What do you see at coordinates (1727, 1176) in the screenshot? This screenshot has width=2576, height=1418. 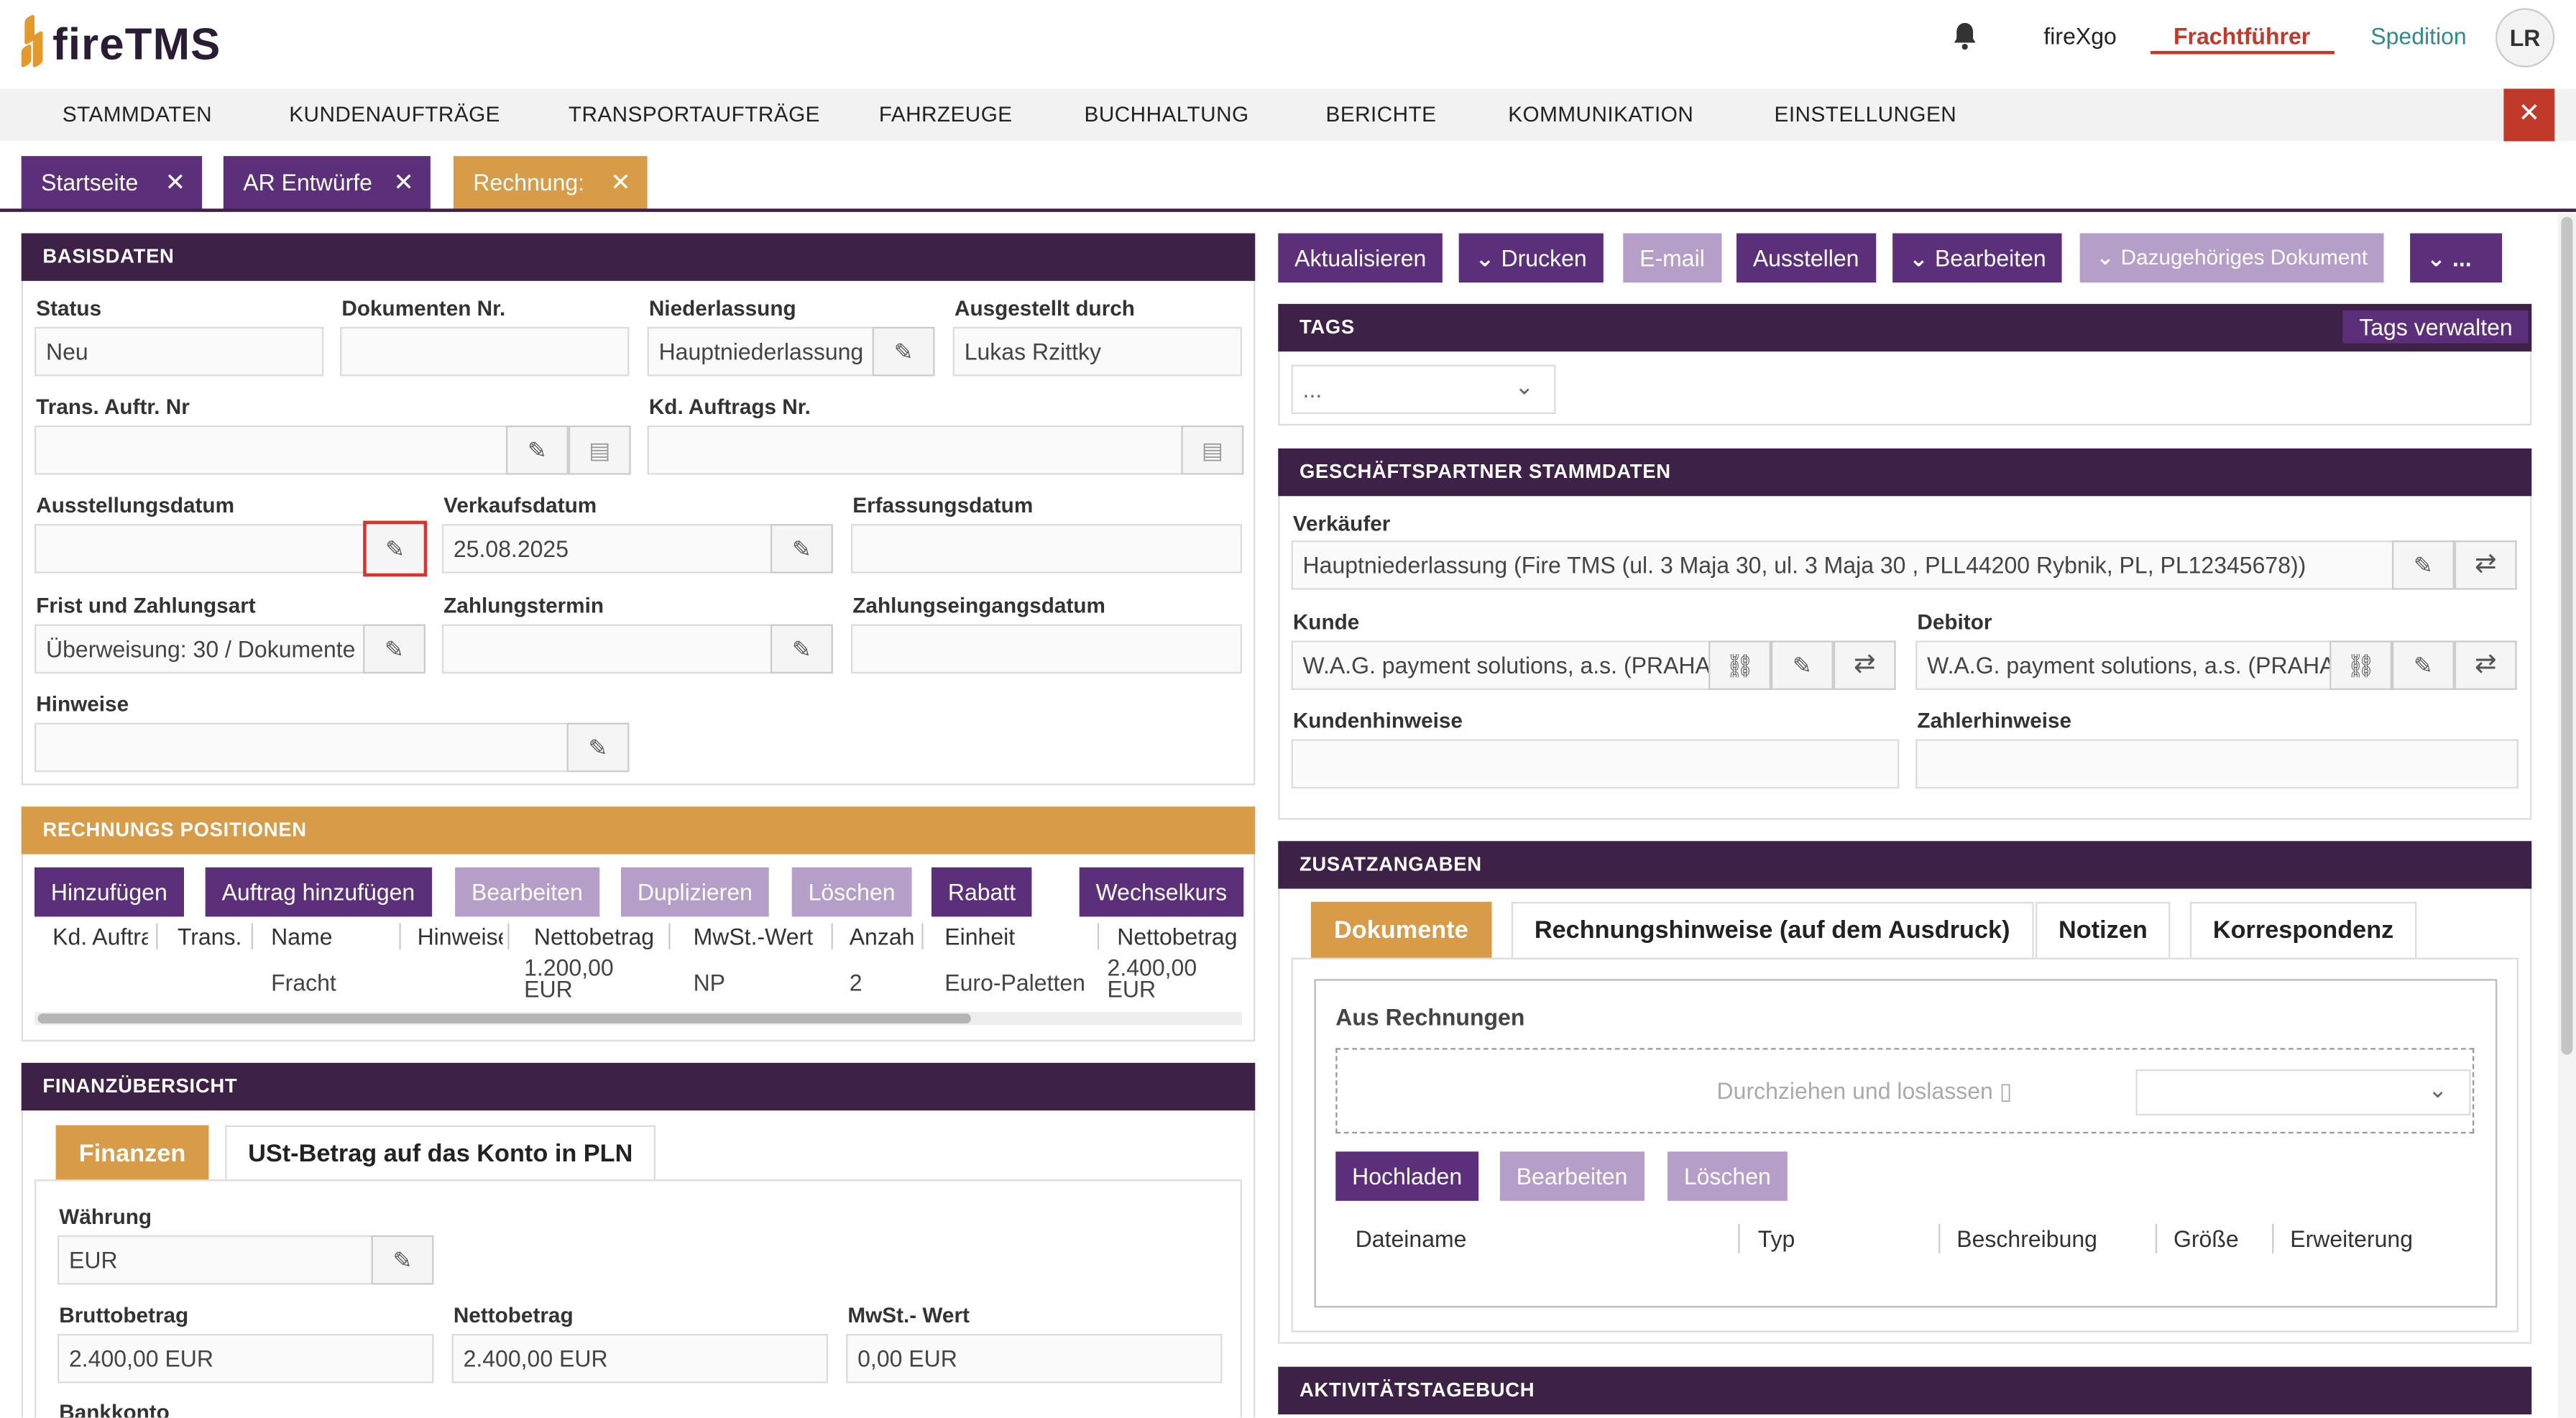 I see `loeschen-dokument-button: Löschen` at bounding box center [1727, 1176].